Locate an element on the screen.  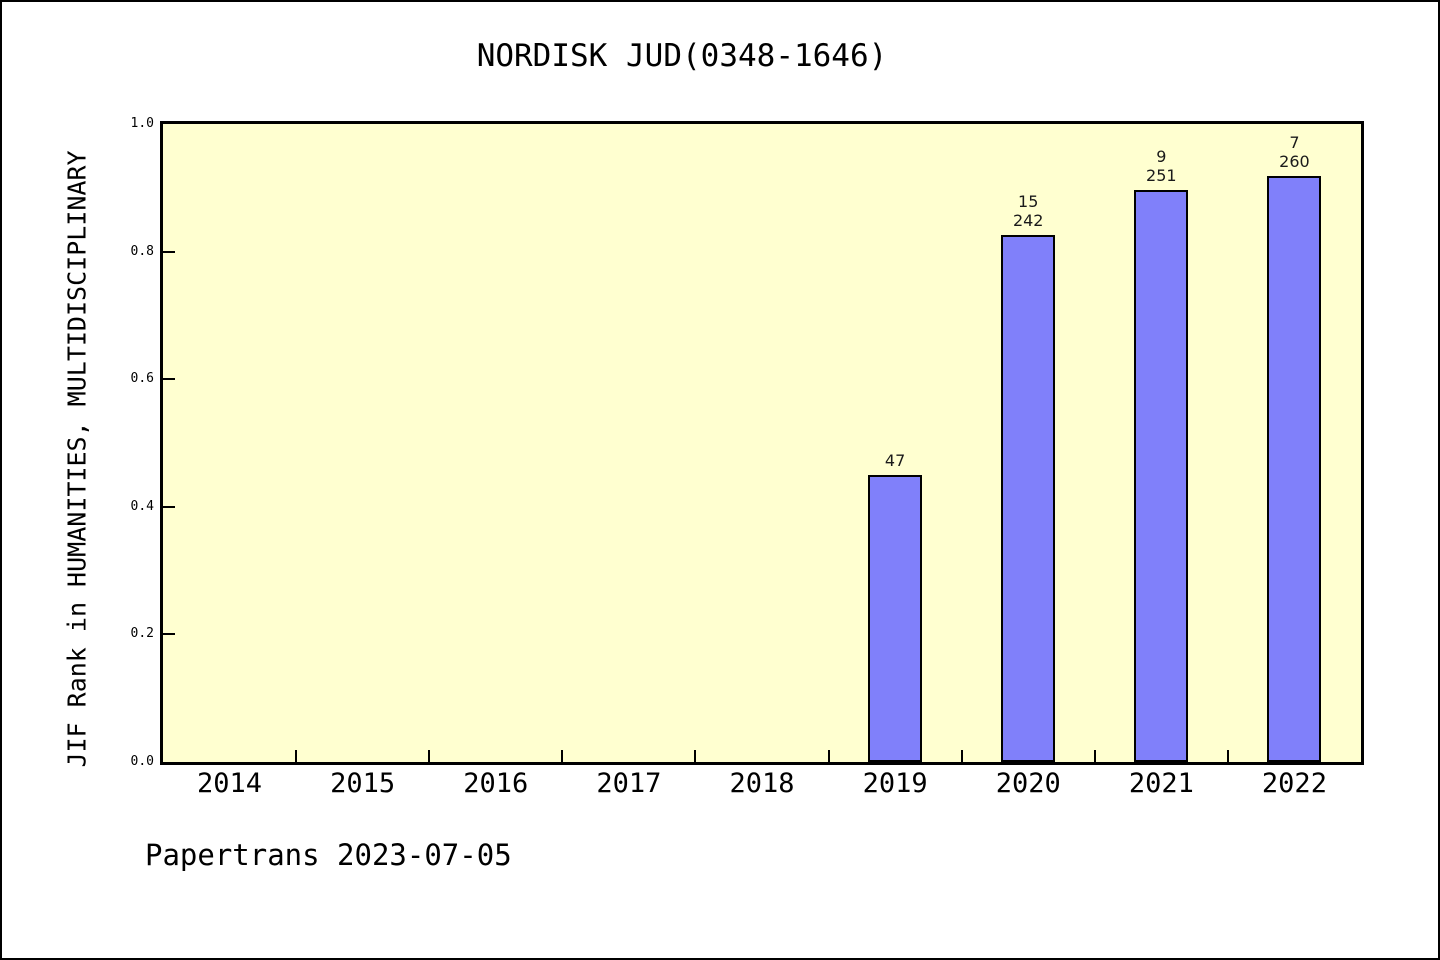
chart-title: NORDISK JUD(0348-1646) is located at coordinates (682, 56).